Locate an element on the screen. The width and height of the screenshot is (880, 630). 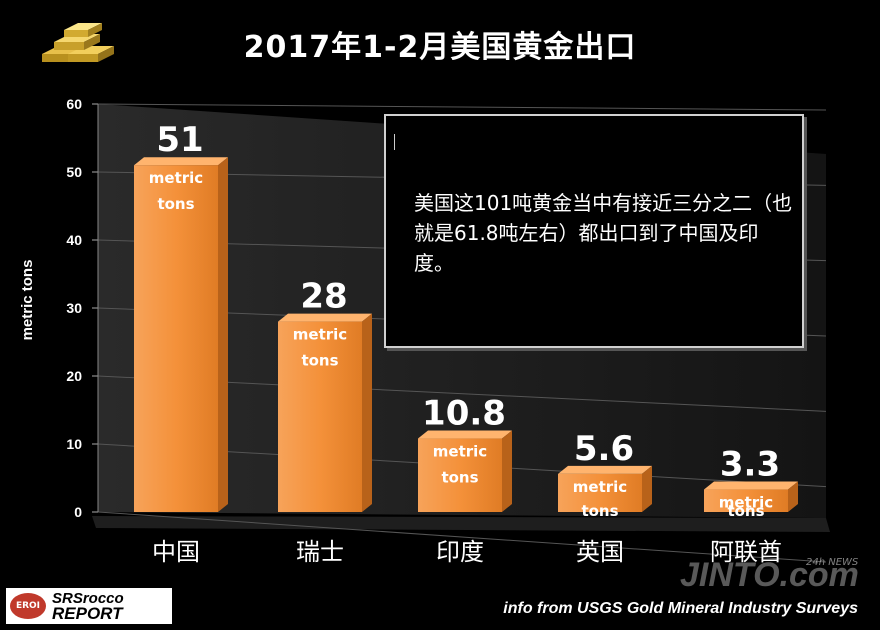
bar-value-label: 3.3 is located at coordinates (750, 465).